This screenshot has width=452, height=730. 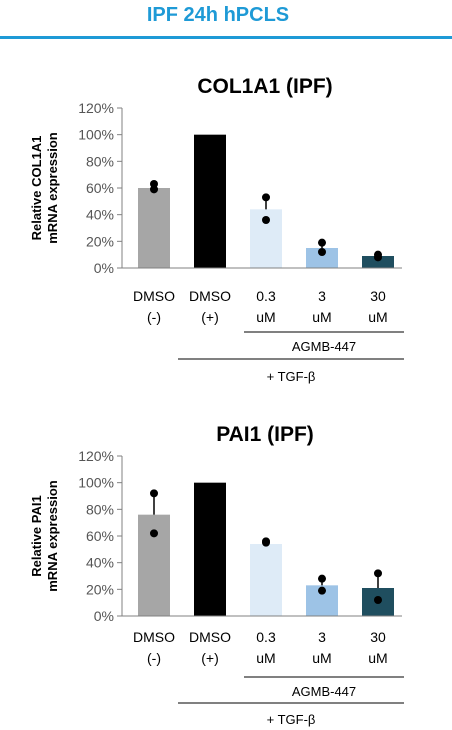 I want to click on y-axis-label: Relative COL1A1mRNA expression, so click(x=44, y=188).